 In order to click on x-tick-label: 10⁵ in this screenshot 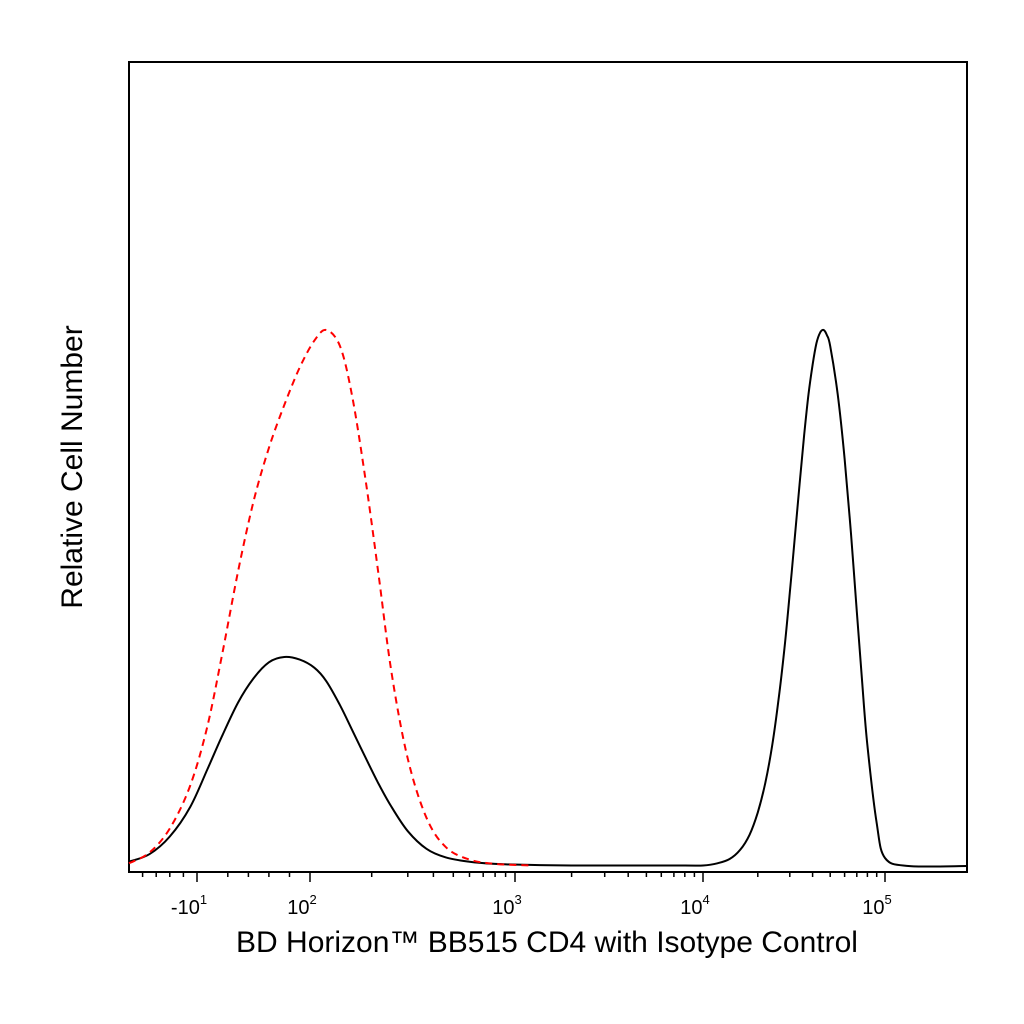, I will do `click(876, 905)`.